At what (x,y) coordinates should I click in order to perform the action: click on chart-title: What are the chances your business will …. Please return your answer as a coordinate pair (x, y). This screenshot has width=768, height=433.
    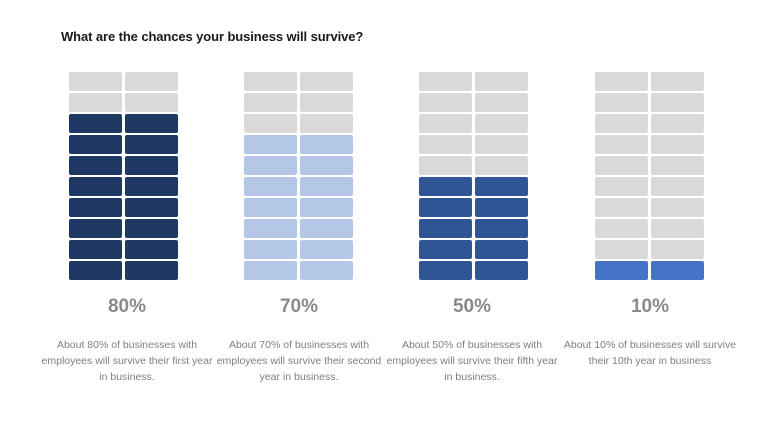
    Looking at the image, I should click on (212, 36).